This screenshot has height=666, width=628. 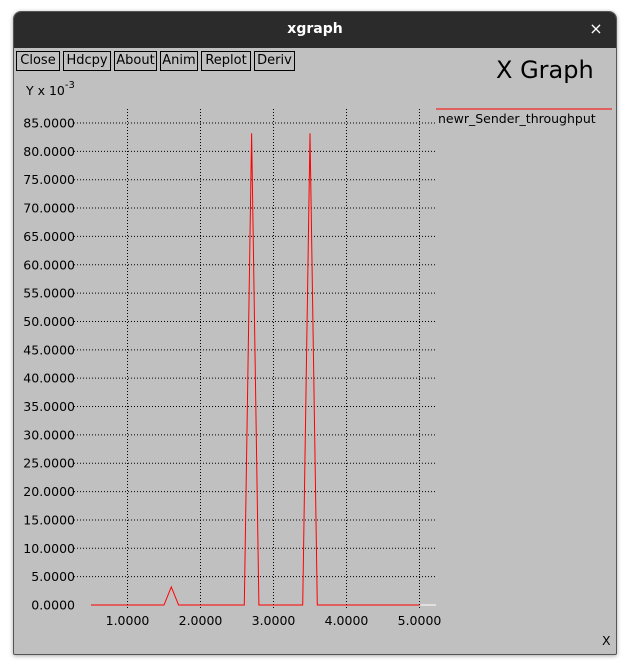 I want to click on x-tick-label: 5.0000, so click(x=420, y=620).